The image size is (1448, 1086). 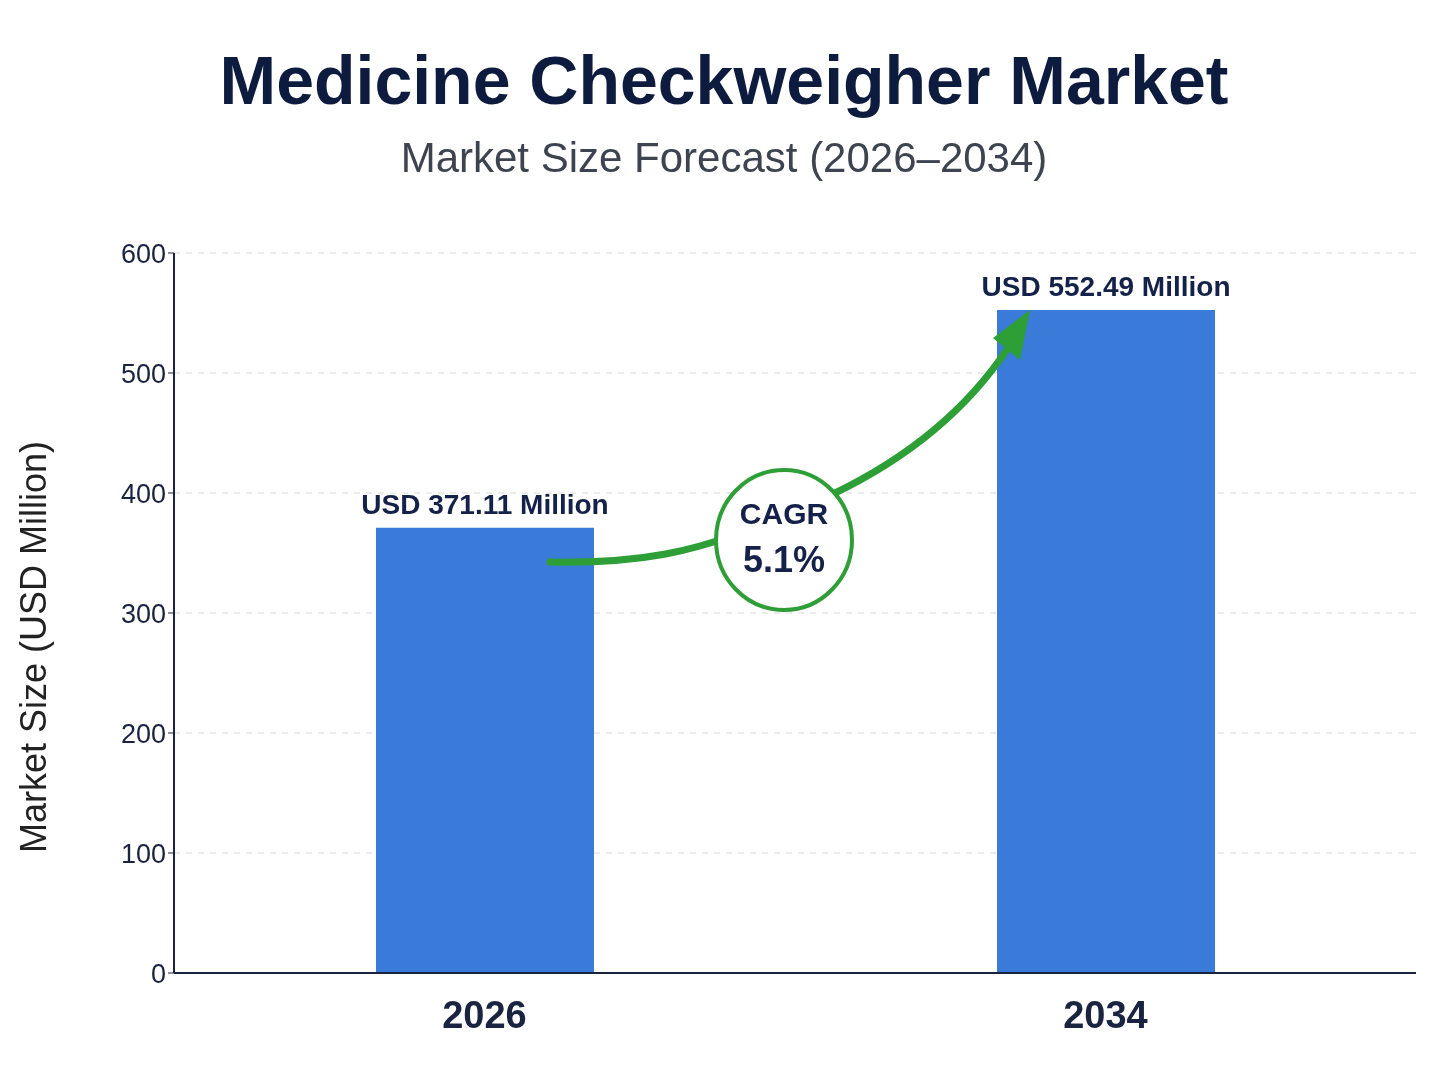 I want to click on y-tick-label: 400, so click(x=143, y=493).